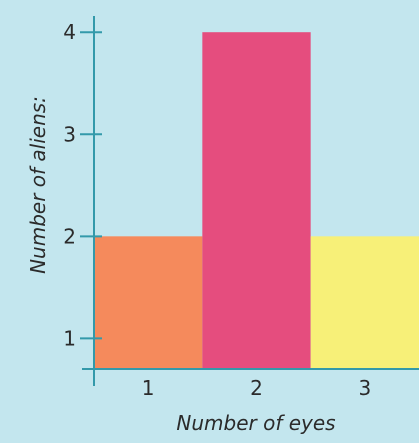 This screenshot has height=443, width=419. Describe the element at coordinates (148, 388) in the screenshot. I see `x-tick-label-1: 1` at that location.